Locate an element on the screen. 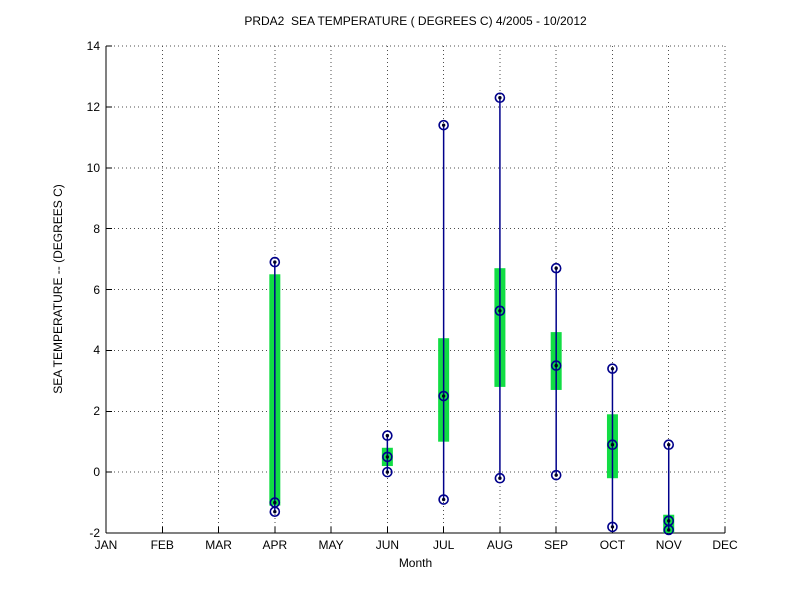 This screenshot has height=600, width=800. x-tick-label-jun: JUN is located at coordinates (387, 545).